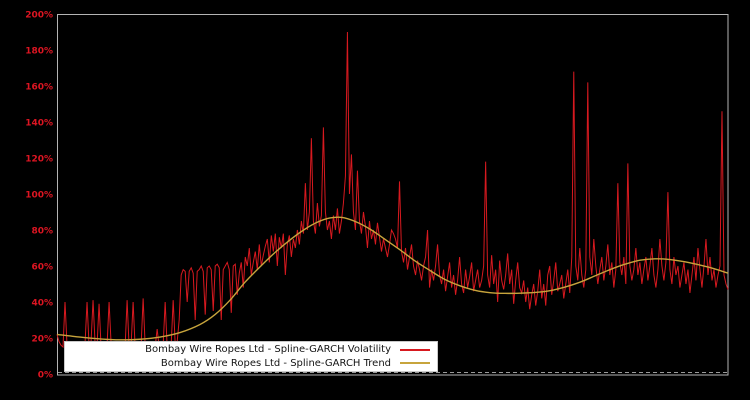 The height and width of the screenshot is (400, 750). I want to click on svg-text: 100%, so click(39, 196).